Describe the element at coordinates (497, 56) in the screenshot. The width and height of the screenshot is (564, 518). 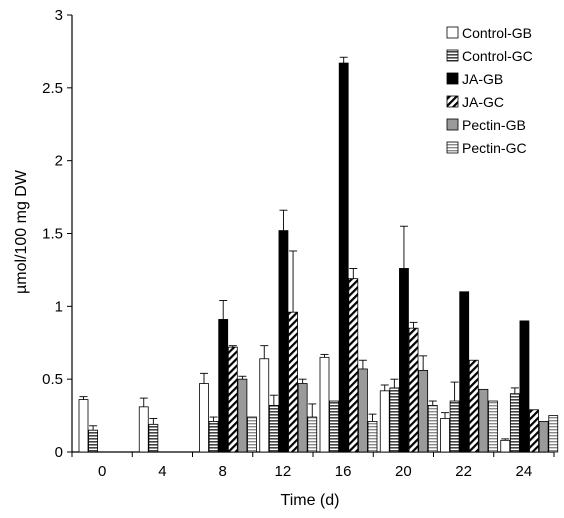
I see `legend-label: Control-GC` at that location.